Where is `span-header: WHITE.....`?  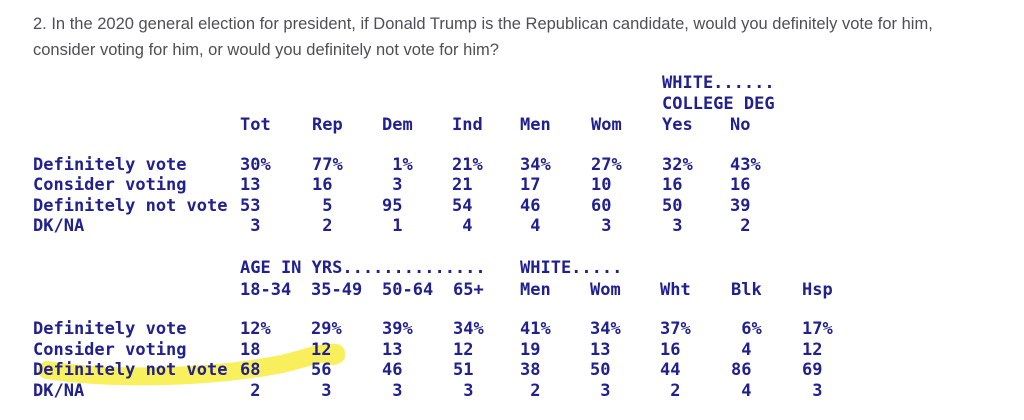
span-header: WHITE..... is located at coordinates (571, 268).